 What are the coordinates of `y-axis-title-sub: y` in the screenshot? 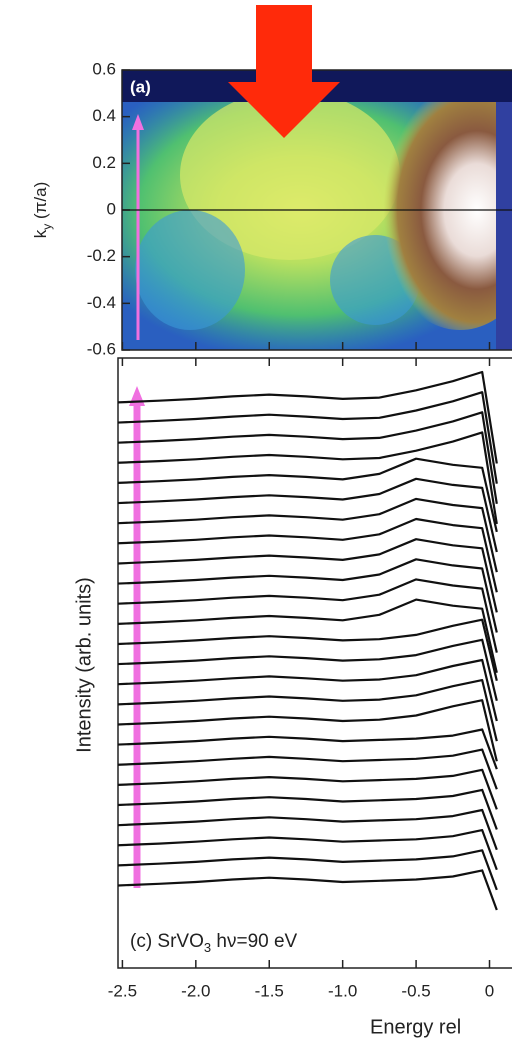 It's located at (47, 227).